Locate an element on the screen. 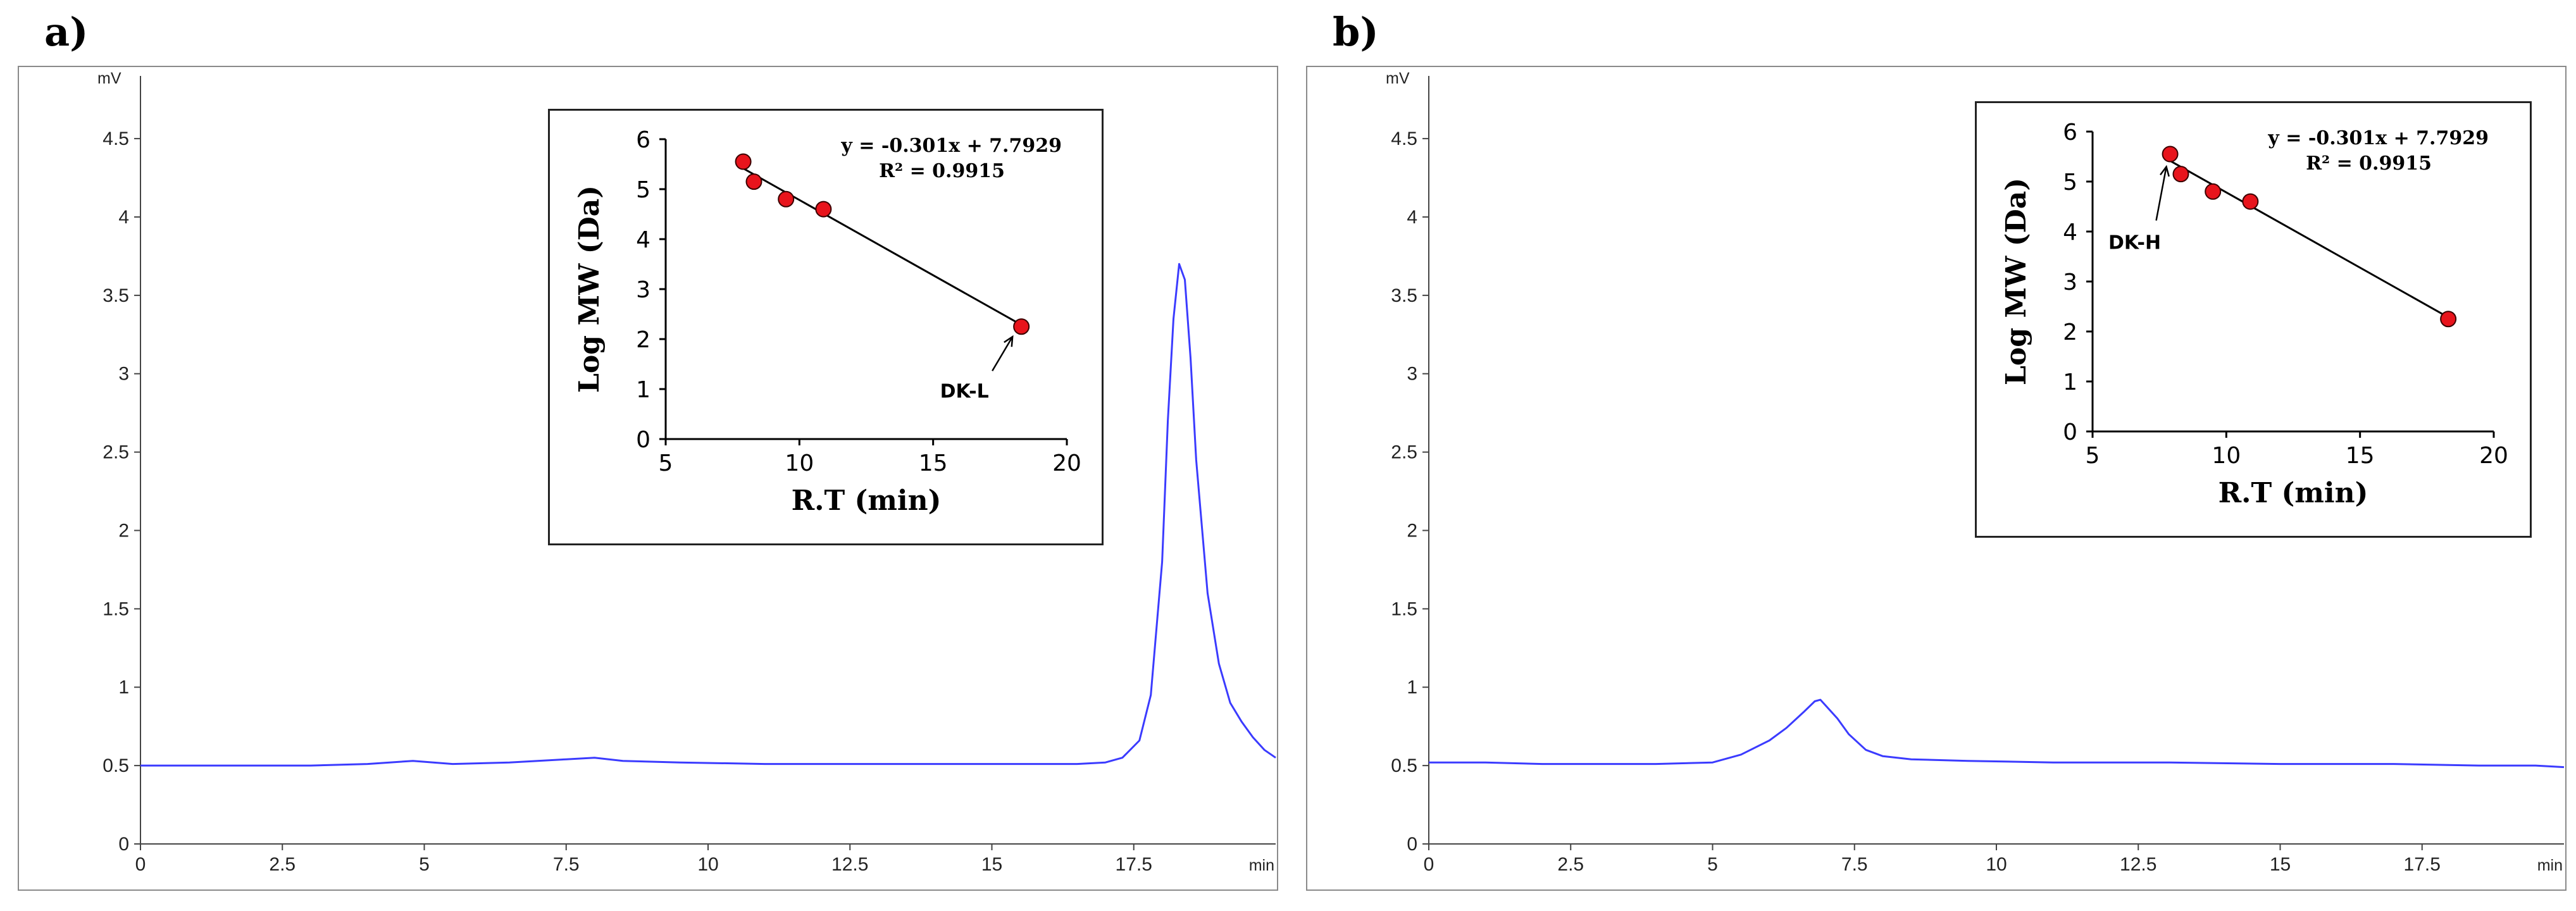 This screenshot has height=911, width=2576. inset-frame-a is located at coordinates (826, 327).